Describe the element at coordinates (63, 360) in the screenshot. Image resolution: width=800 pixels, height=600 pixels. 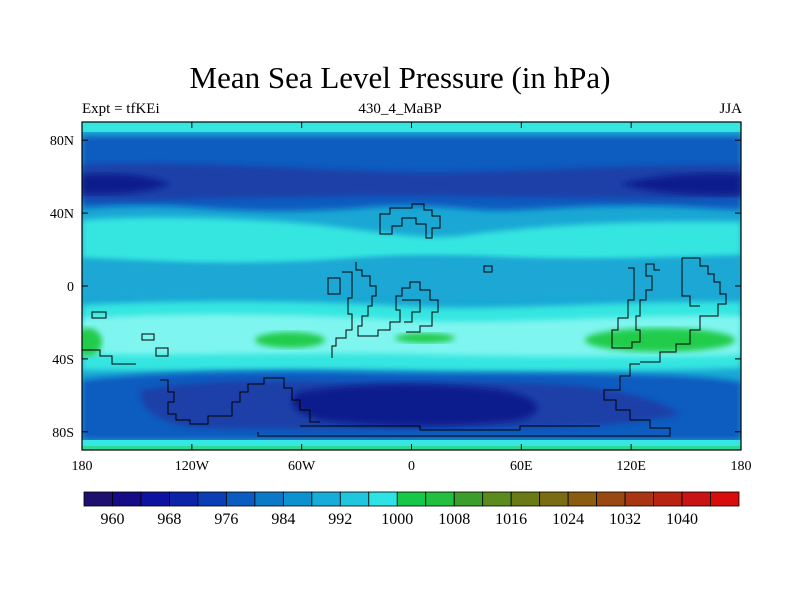
I see `lat-tick-label: 40S` at that location.